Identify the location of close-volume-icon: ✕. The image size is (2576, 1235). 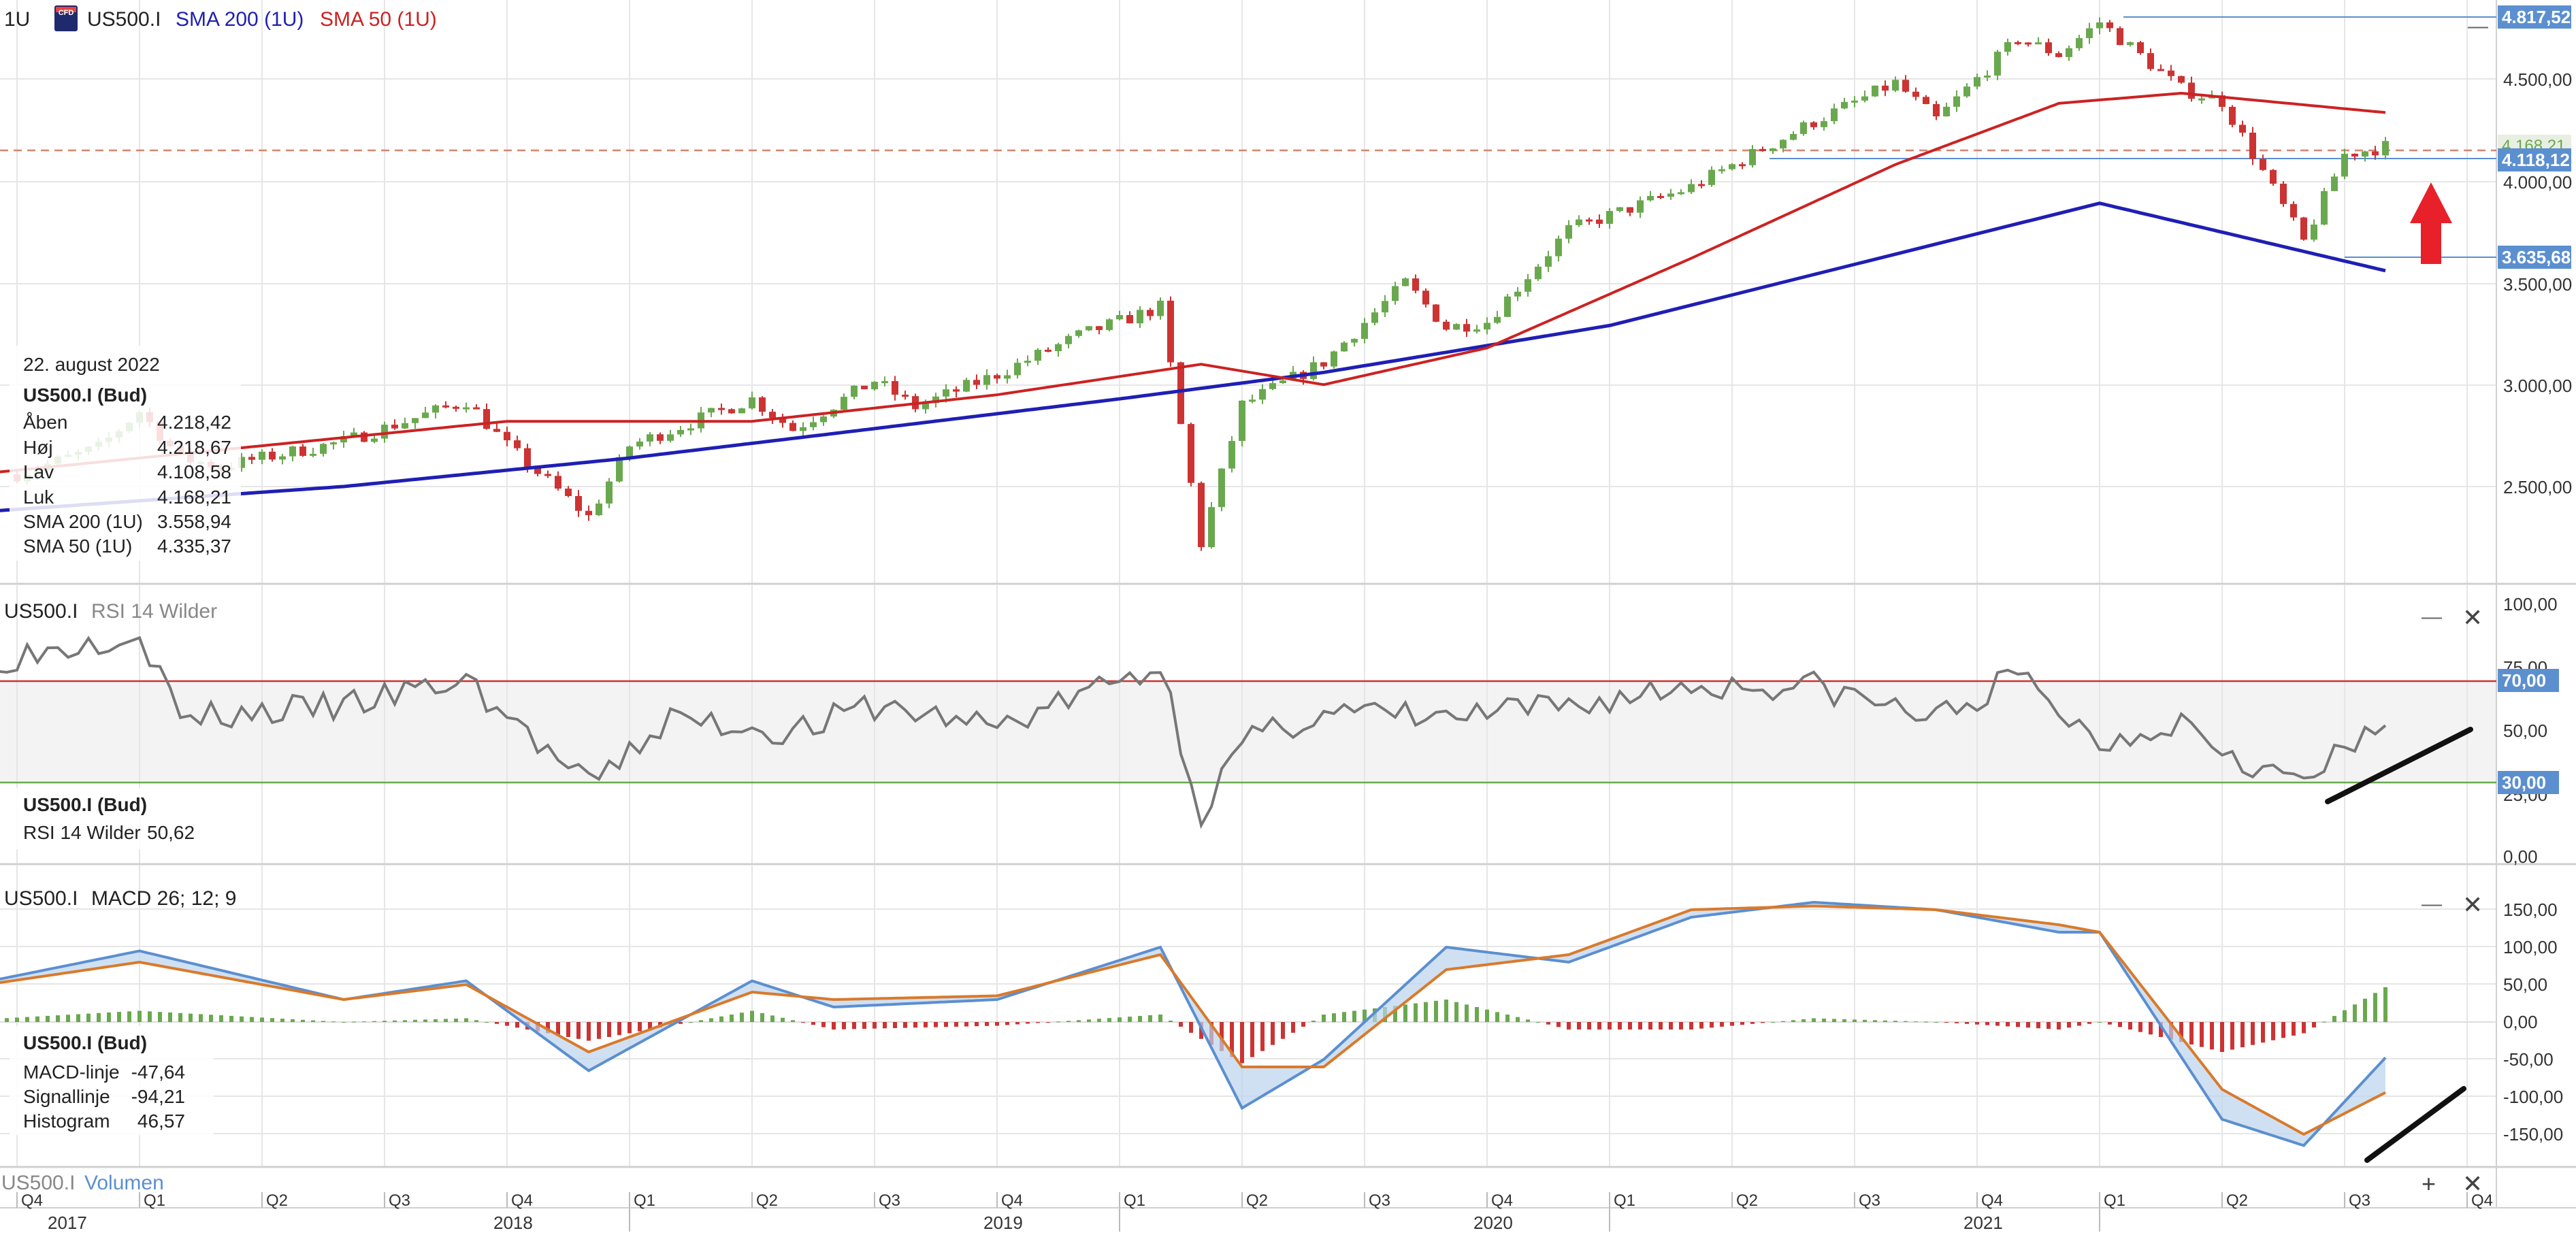
(2472, 1184).